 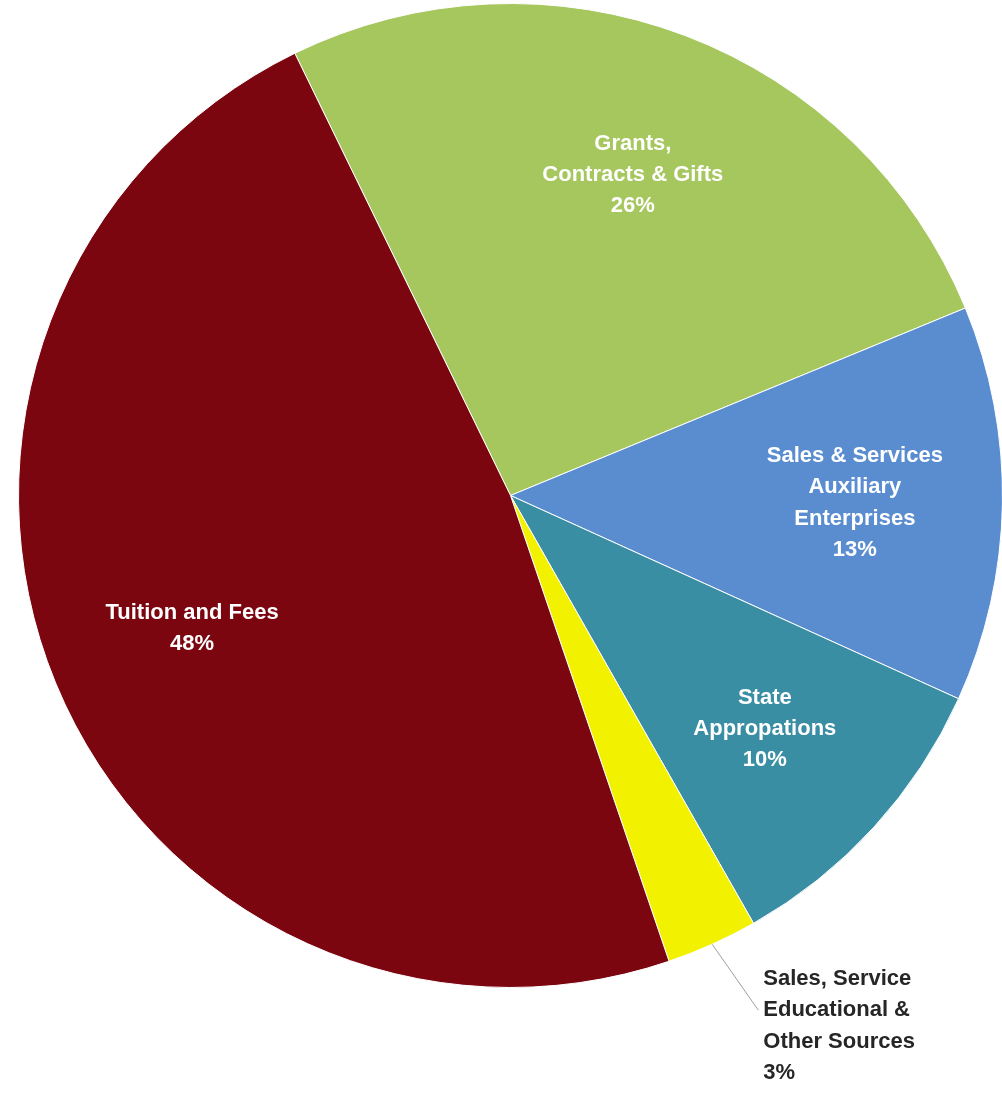 I want to click on slice-label: Tuition and Fees, so click(x=192, y=611).